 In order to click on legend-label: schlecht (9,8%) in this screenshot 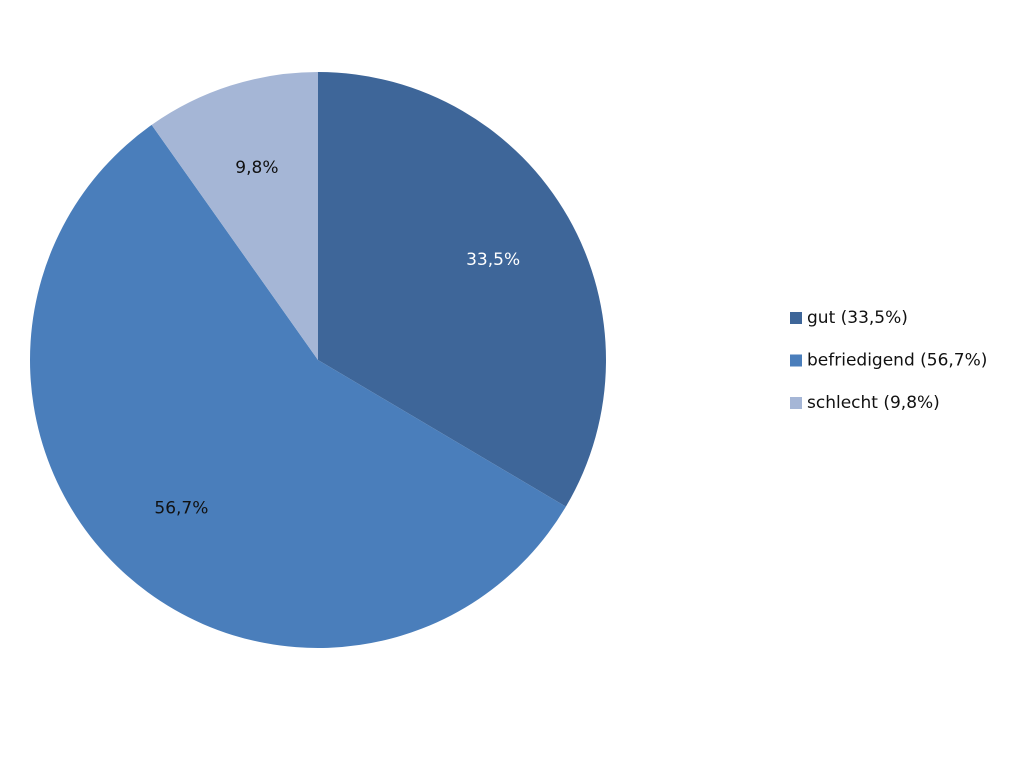, I will do `click(873, 403)`.